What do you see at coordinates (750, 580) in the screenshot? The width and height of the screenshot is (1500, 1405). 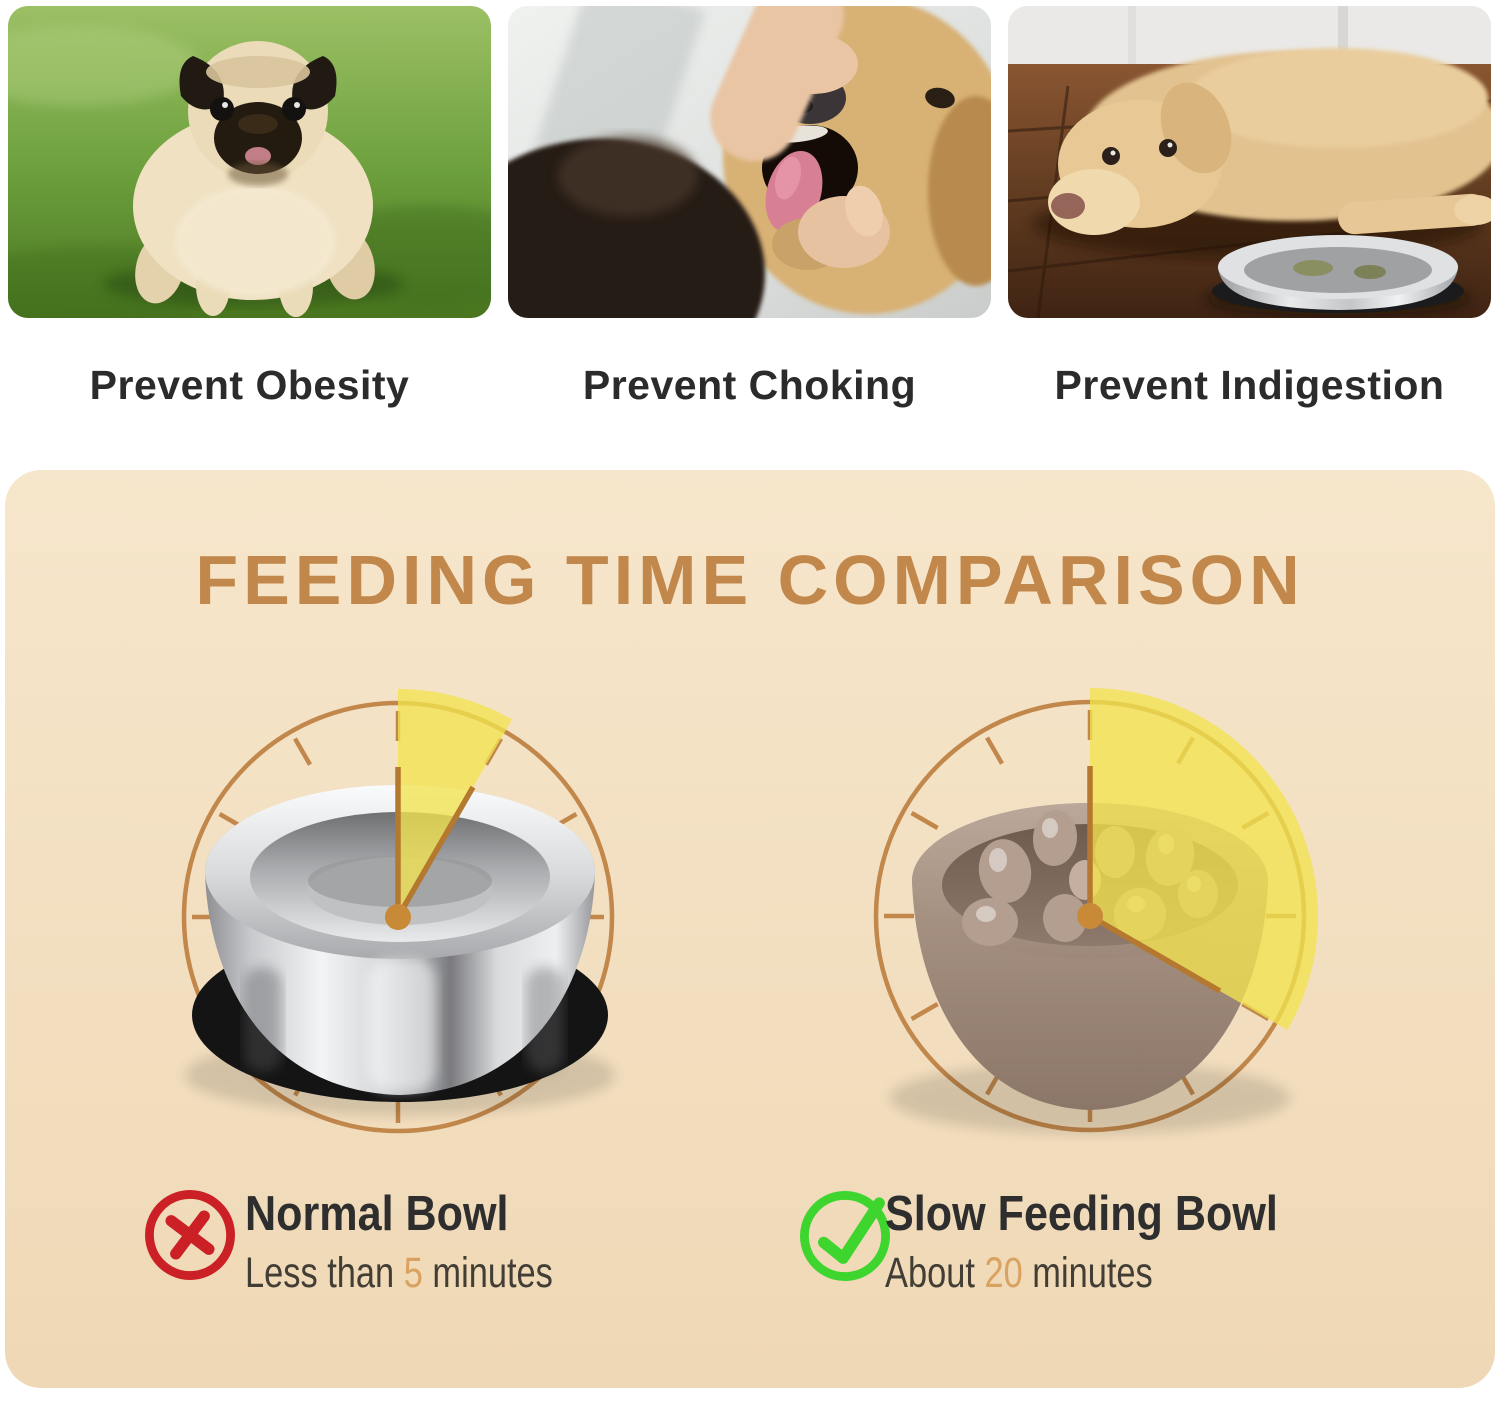 I see `panel-title: FEEDING TIME COMPARISON` at bounding box center [750, 580].